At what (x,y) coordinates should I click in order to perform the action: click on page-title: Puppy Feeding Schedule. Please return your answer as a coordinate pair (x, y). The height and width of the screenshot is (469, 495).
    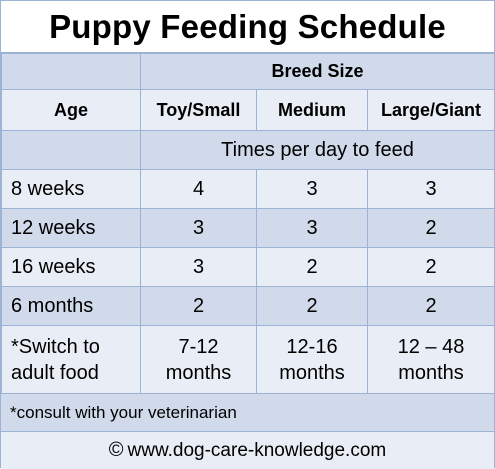
    Looking at the image, I should click on (247, 27).